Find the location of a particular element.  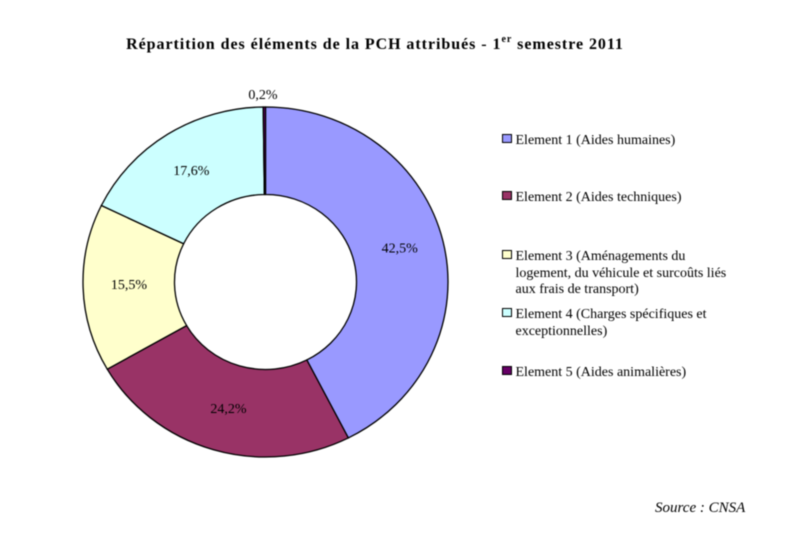

svg-text: 42,5% is located at coordinates (400, 249).